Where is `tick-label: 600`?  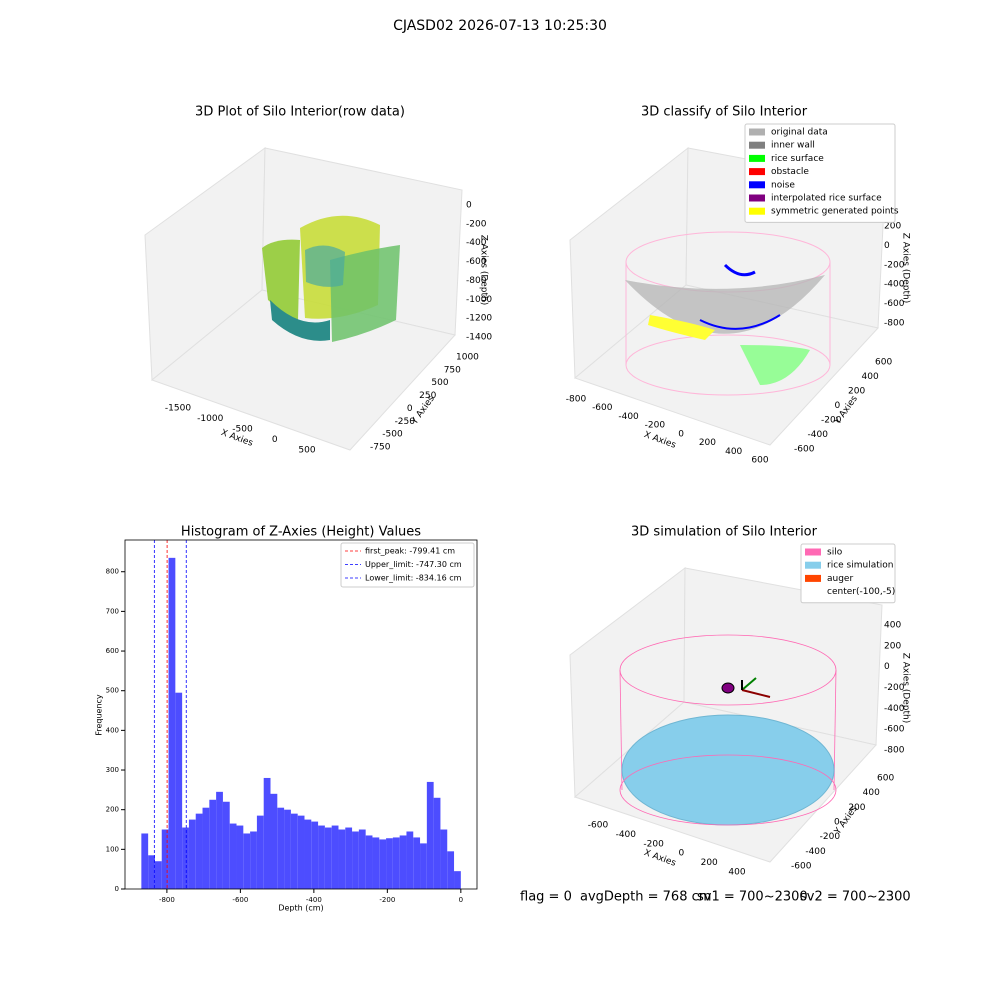 tick-label: 600 is located at coordinates (759, 461).